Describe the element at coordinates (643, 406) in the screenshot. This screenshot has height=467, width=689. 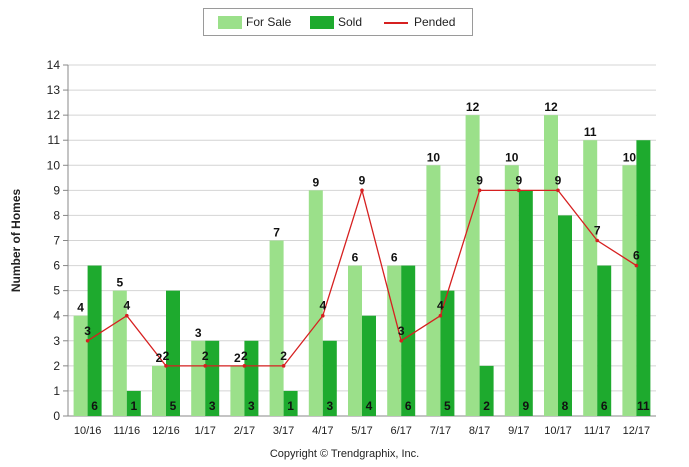
I see `data-label-sold: 11` at that location.